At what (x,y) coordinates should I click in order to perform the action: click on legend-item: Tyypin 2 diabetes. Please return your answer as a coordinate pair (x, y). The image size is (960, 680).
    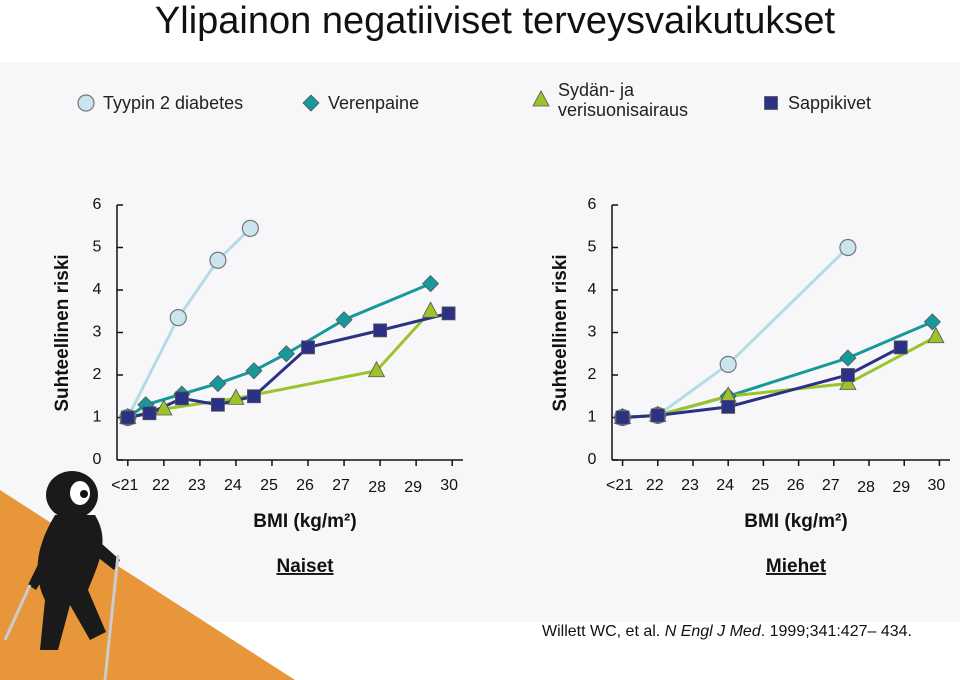
    Looking at the image, I should click on (159, 103).